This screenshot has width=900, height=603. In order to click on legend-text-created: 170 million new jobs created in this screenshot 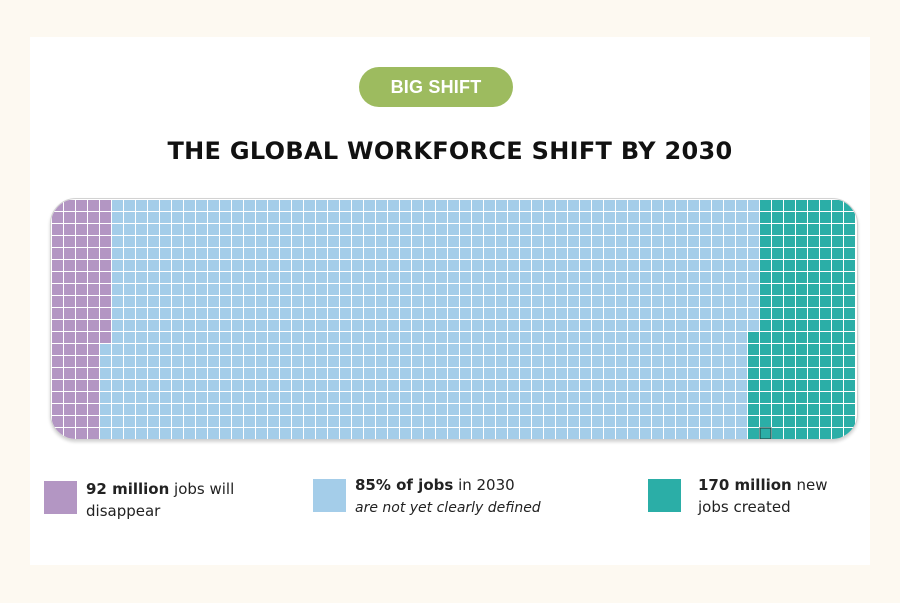, I will do `click(763, 496)`.